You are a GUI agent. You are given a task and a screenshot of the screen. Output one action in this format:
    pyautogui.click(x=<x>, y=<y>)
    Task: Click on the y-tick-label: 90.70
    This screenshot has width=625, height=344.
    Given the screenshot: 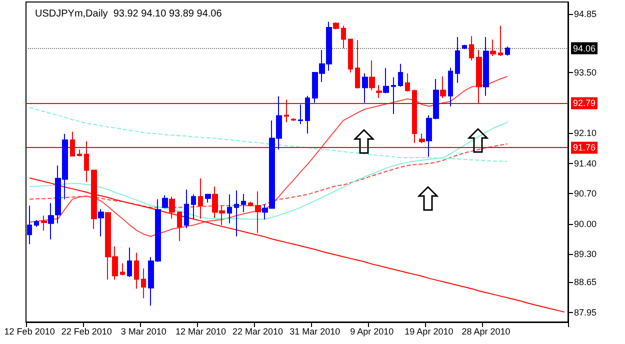 What is the action you would take?
    pyautogui.click(x=585, y=193)
    